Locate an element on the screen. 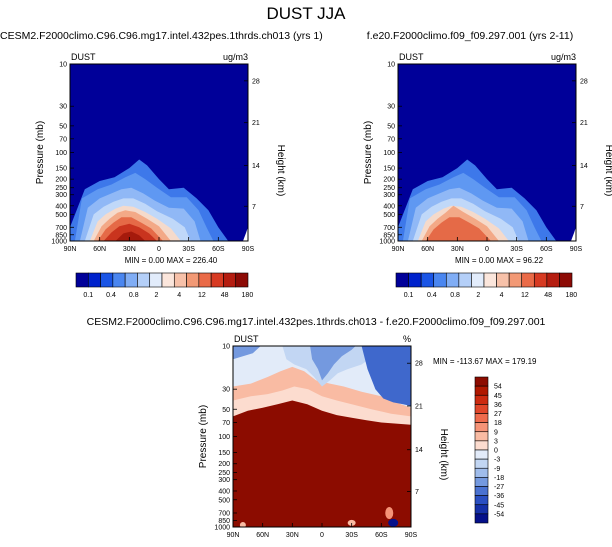 This screenshot has height=547, width=612. x-tick-label: 30S is located at coordinates (351, 535).